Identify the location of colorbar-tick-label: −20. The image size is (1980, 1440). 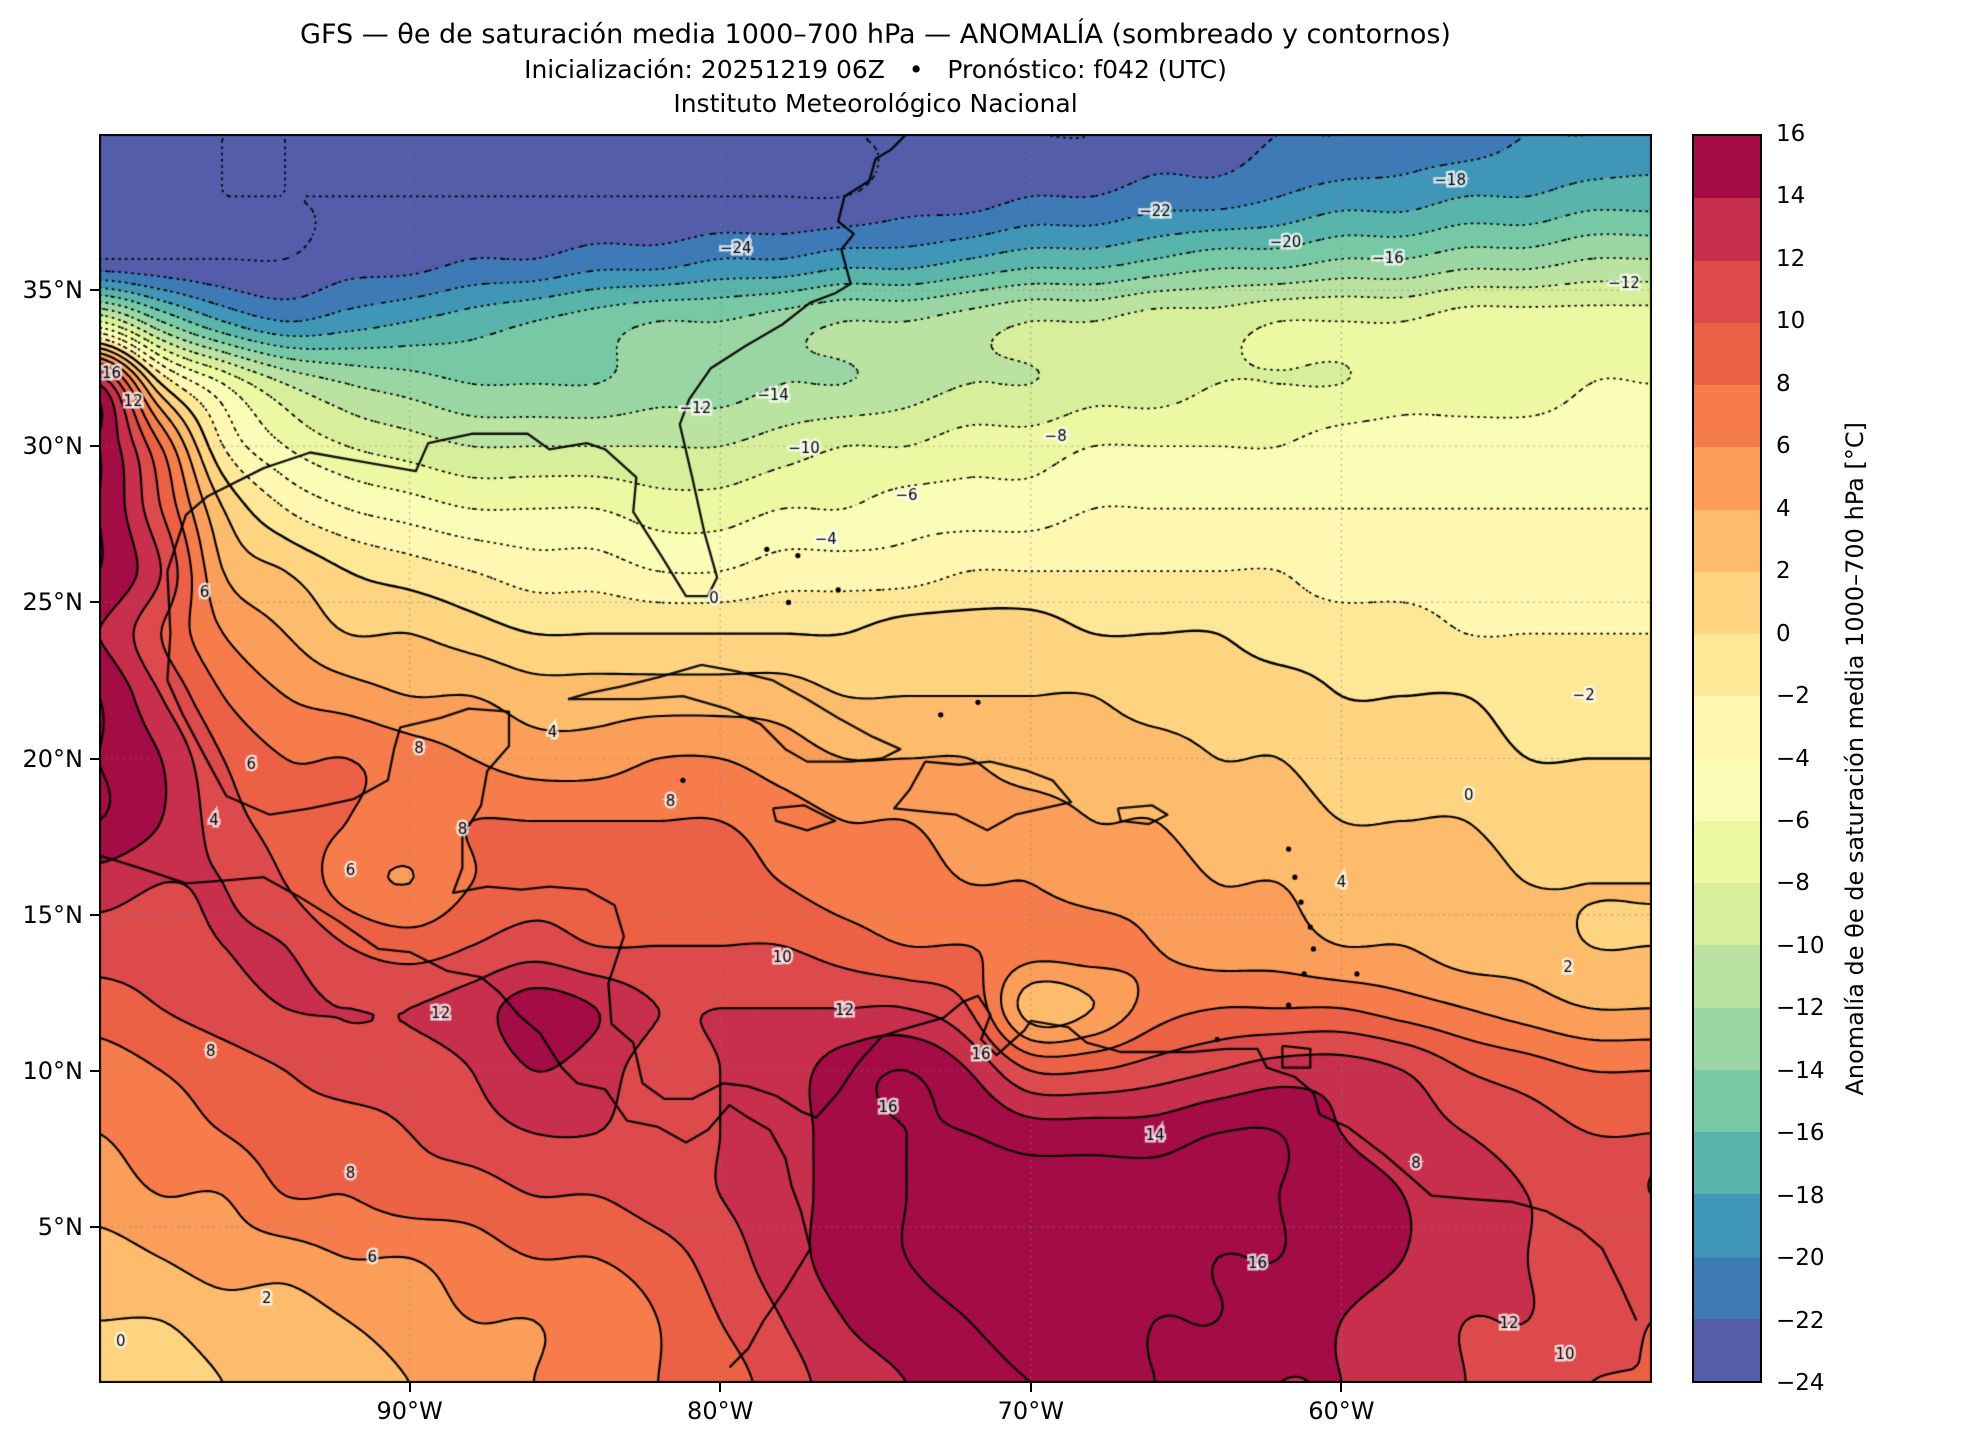
(1800, 1258).